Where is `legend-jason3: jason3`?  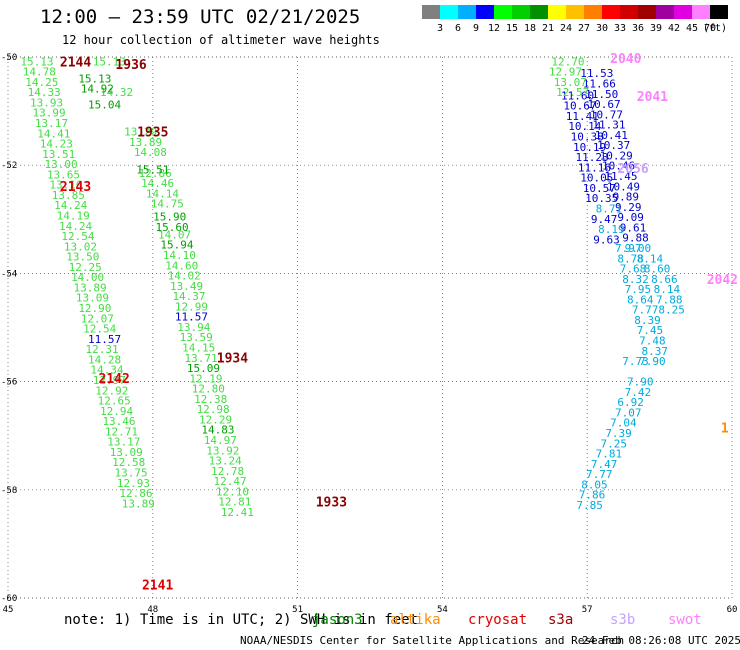 legend-jason3: jason3 is located at coordinates (337, 620).